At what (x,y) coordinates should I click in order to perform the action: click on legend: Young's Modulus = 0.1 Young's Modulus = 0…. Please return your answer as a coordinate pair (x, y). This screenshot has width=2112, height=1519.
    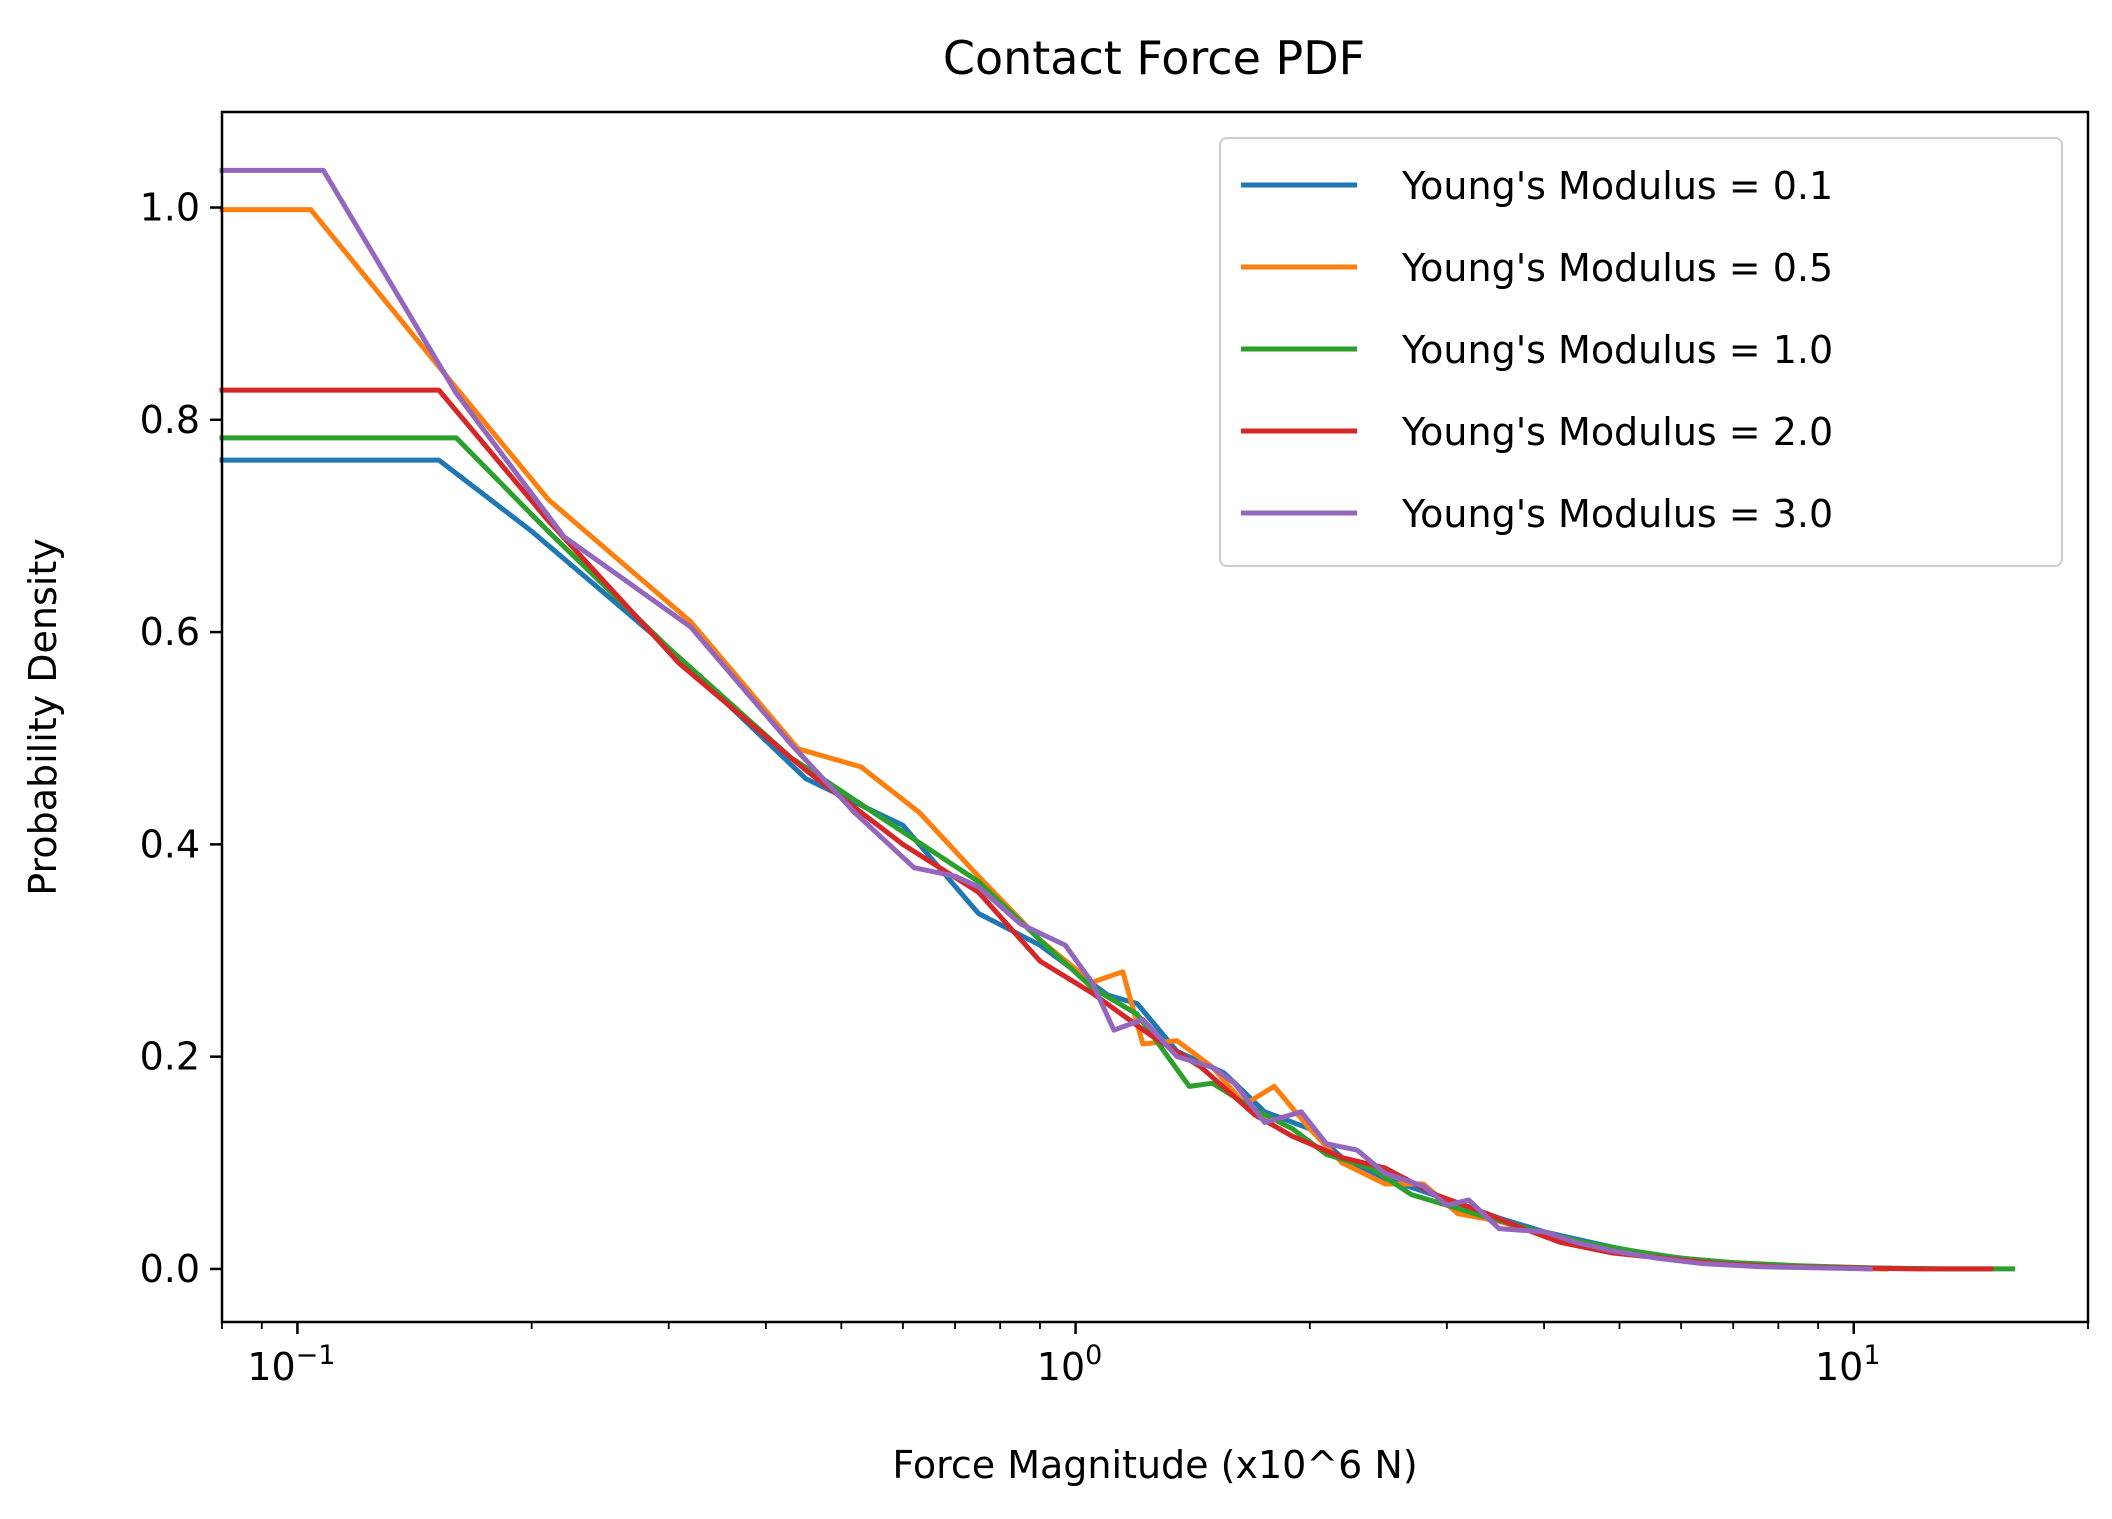
    Looking at the image, I should click on (1641, 352).